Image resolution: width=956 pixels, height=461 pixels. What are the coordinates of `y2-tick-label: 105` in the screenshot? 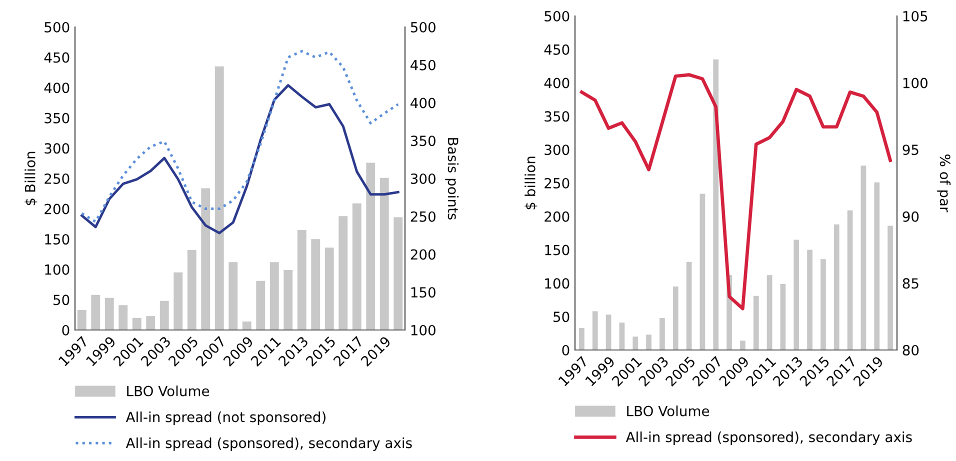 It's located at (915, 16).